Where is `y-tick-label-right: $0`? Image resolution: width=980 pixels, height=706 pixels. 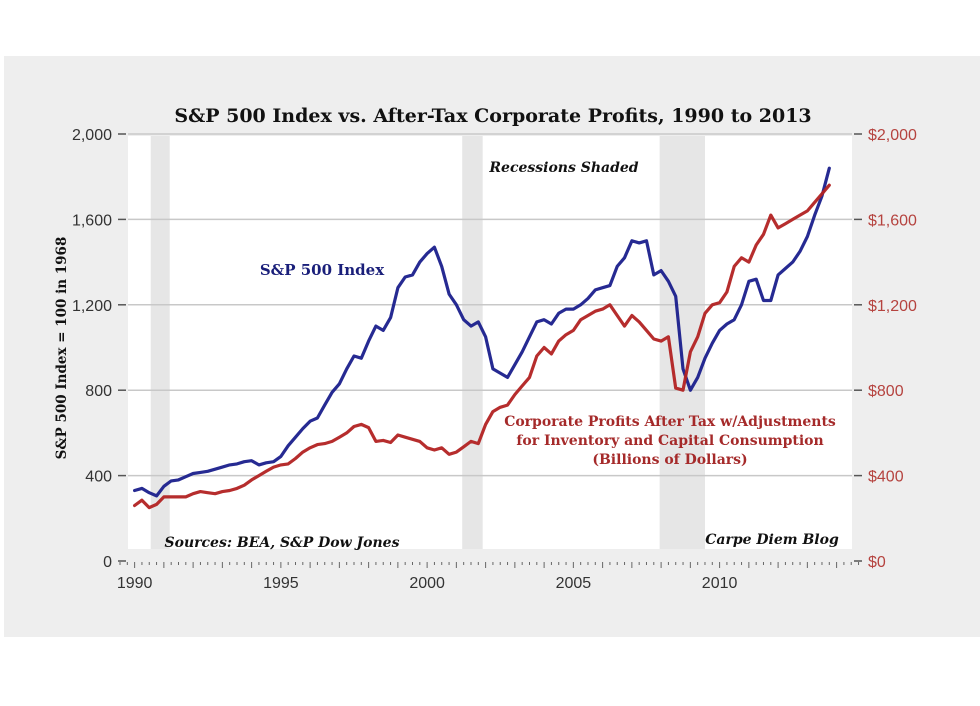 y-tick-label-right: $0 is located at coordinates (877, 562).